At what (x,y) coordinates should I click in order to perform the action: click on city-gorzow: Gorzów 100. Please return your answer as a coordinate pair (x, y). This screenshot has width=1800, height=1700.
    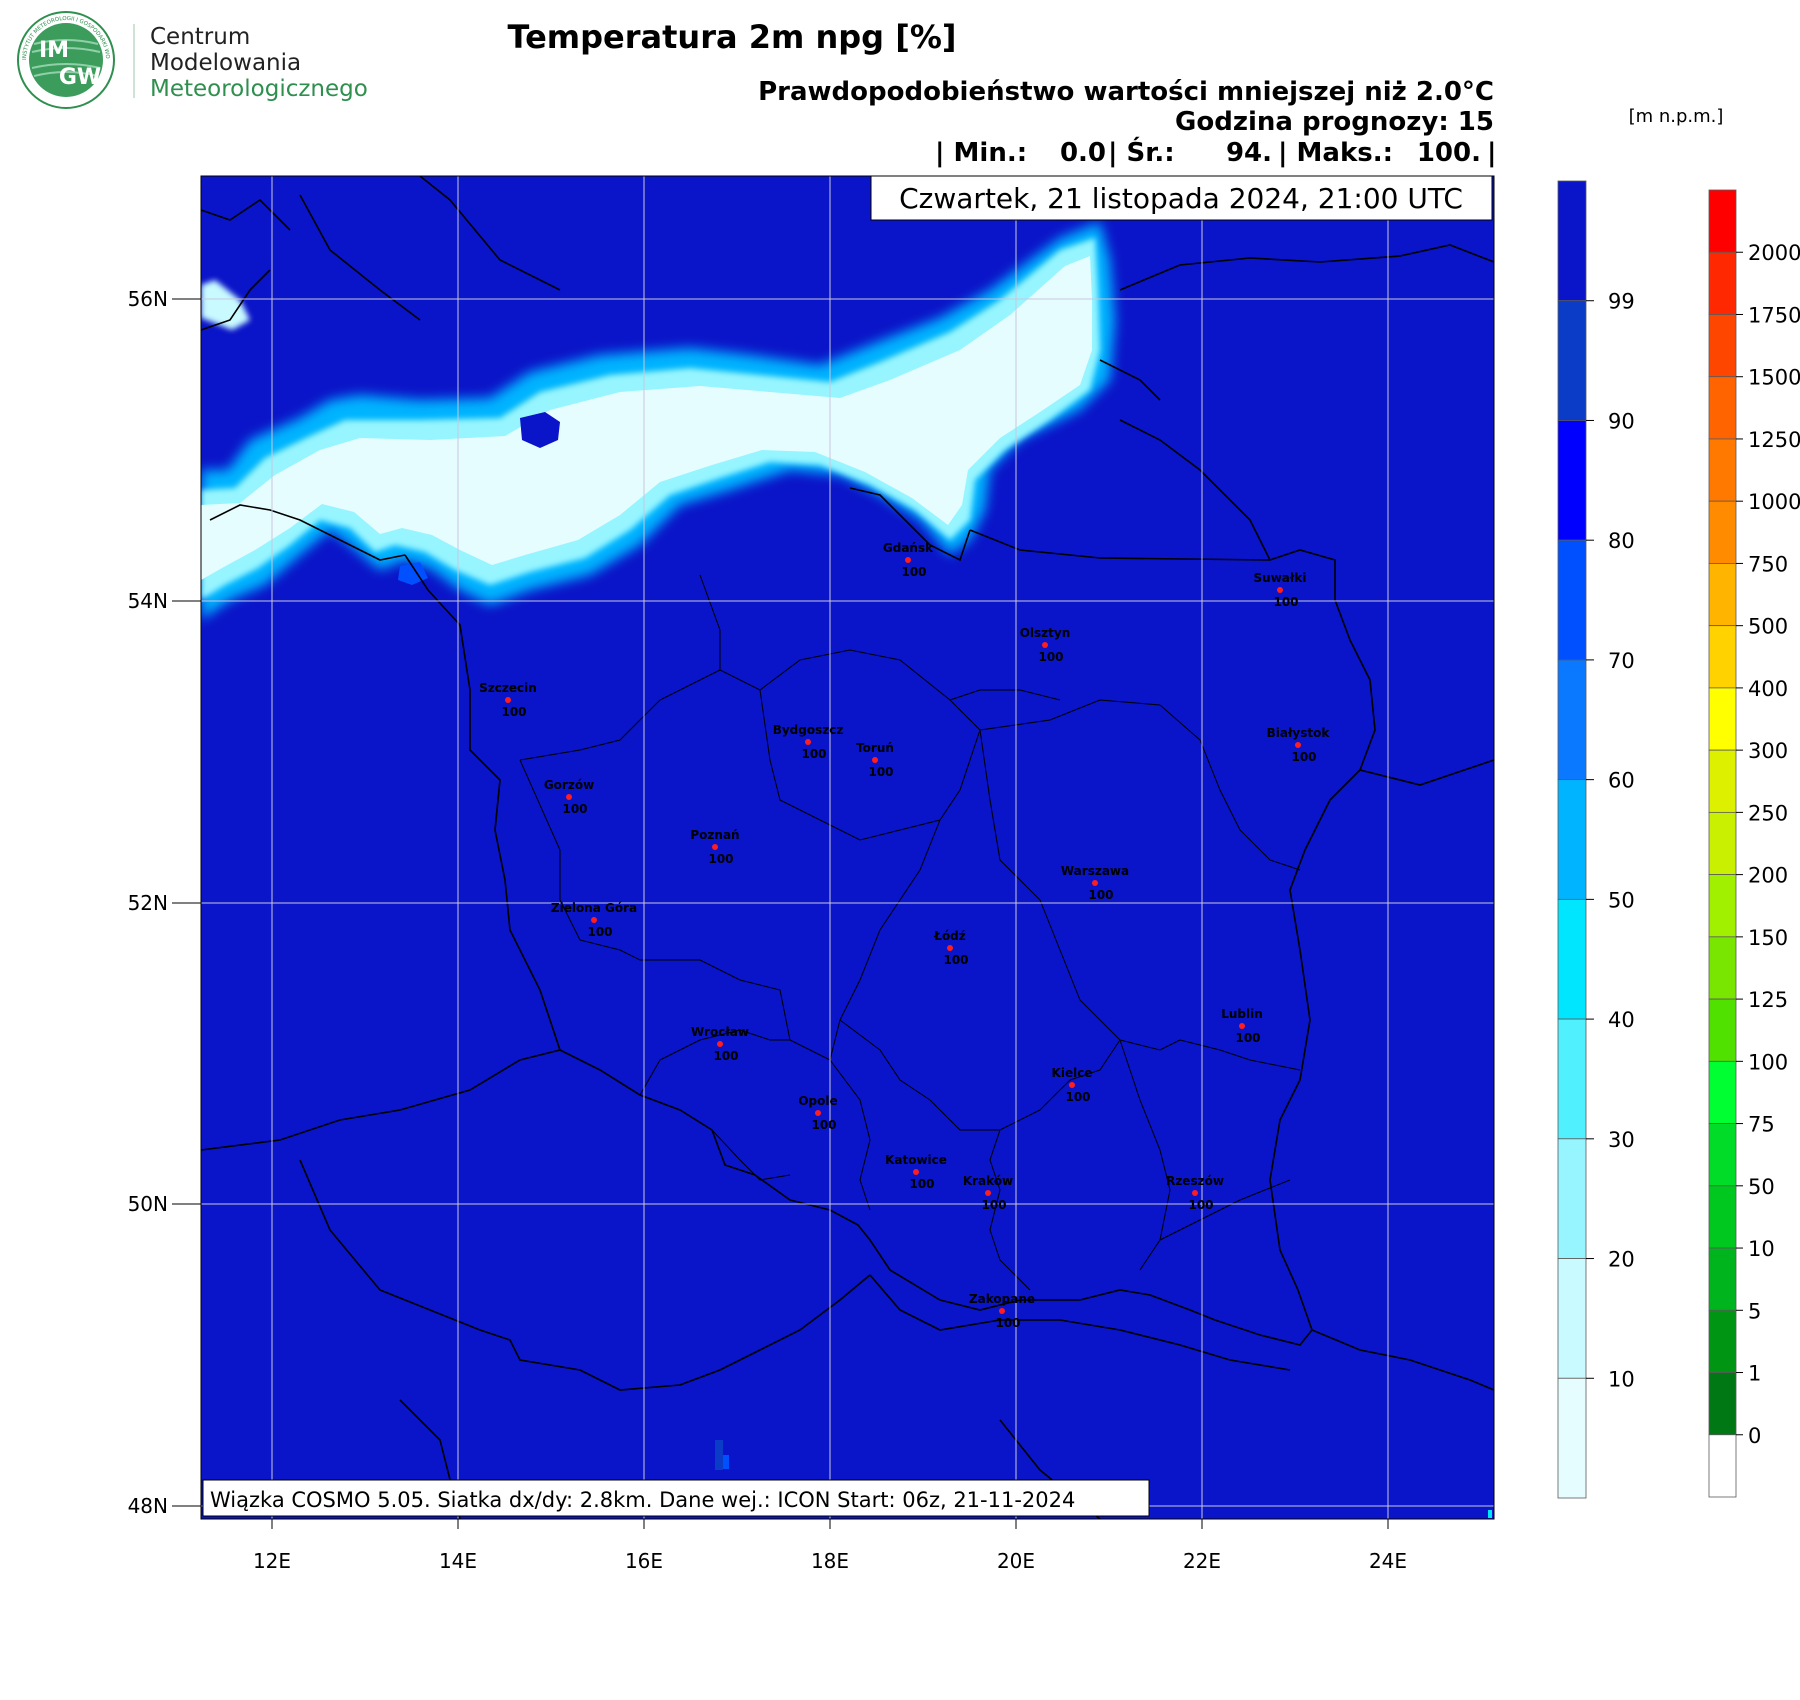
    Looking at the image, I should click on (569, 797).